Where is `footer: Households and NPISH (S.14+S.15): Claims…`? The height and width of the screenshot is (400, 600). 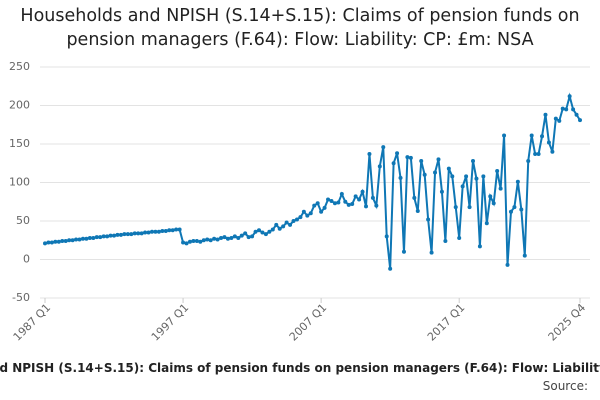
footer: Households and NPISH (S.14+S.15): Claims… is located at coordinates (300, 368).